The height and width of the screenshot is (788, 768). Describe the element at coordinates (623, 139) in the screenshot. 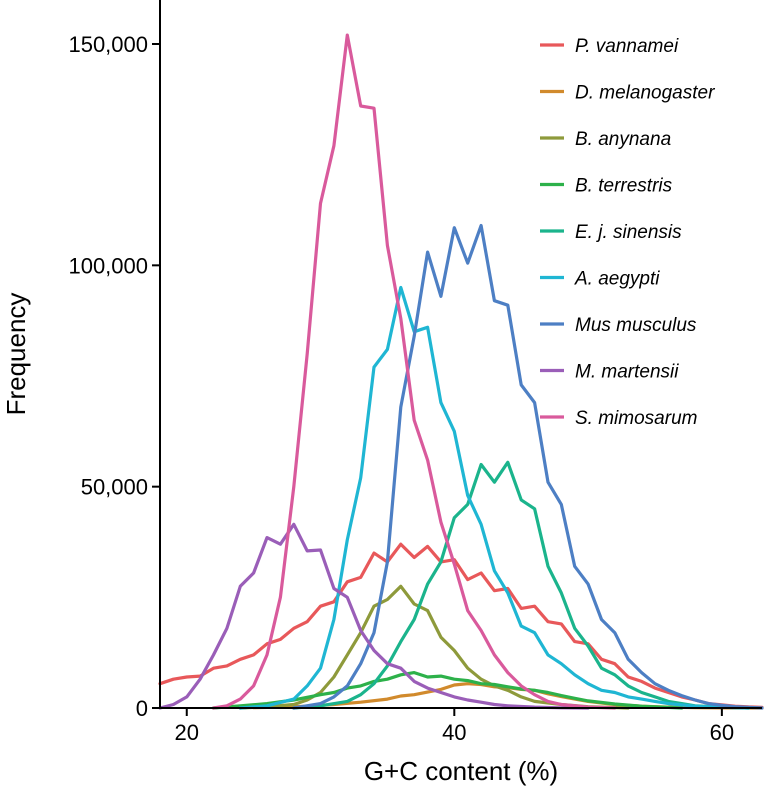

I see `legend-label: B. anynana` at that location.